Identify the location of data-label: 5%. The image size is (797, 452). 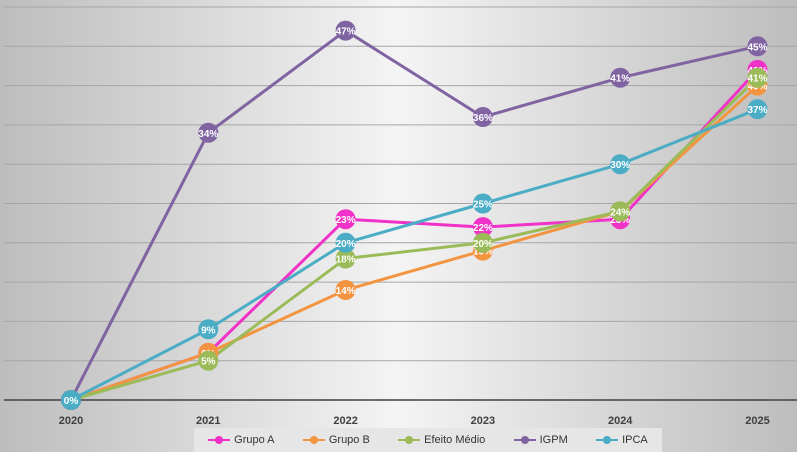
(208, 362).